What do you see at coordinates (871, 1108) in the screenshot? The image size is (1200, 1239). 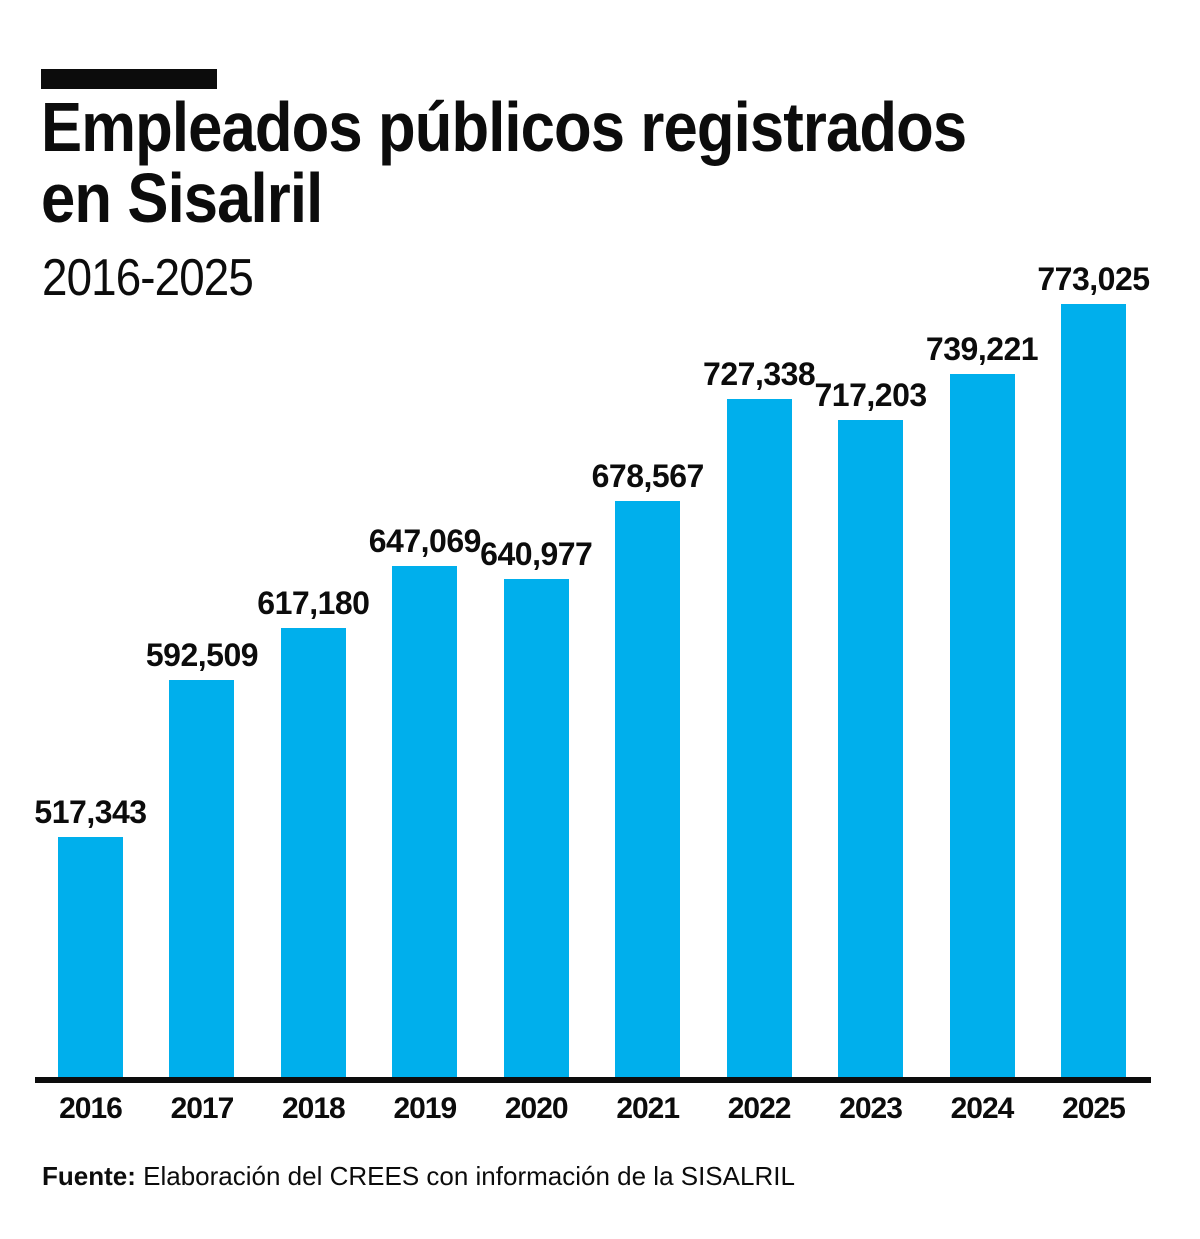 I see `x-tick-2023: 2023` at bounding box center [871, 1108].